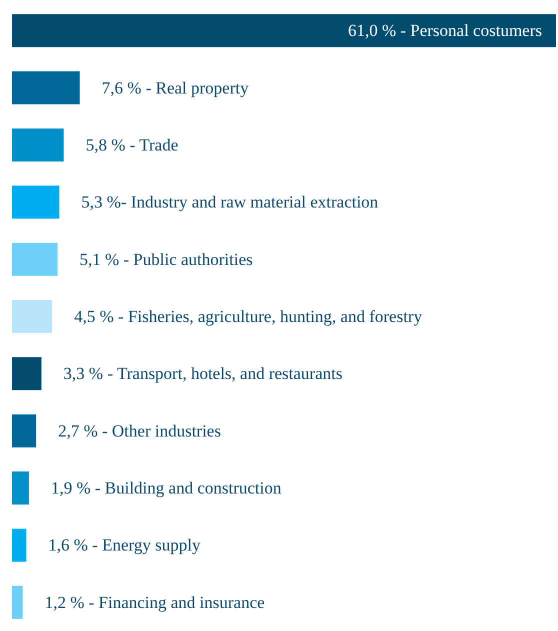  Describe the element at coordinates (166, 488) in the screenshot. I see `data-label: 1,9 % - Building and construction` at that location.